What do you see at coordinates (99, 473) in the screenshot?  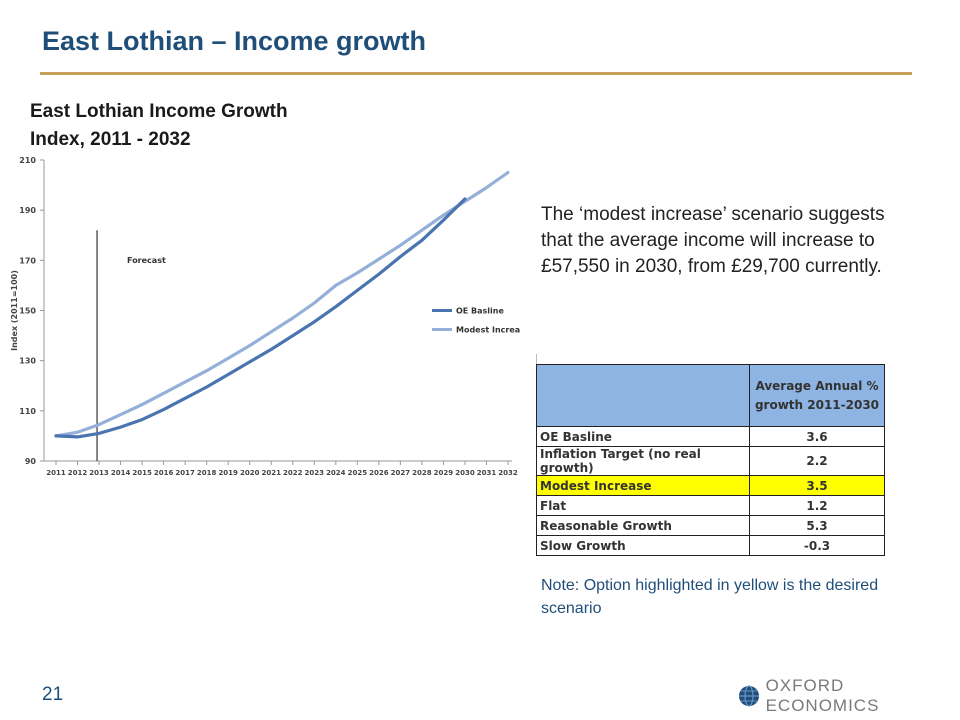 I see `x-tick-label: 2013` at bounding box center [99, 473].